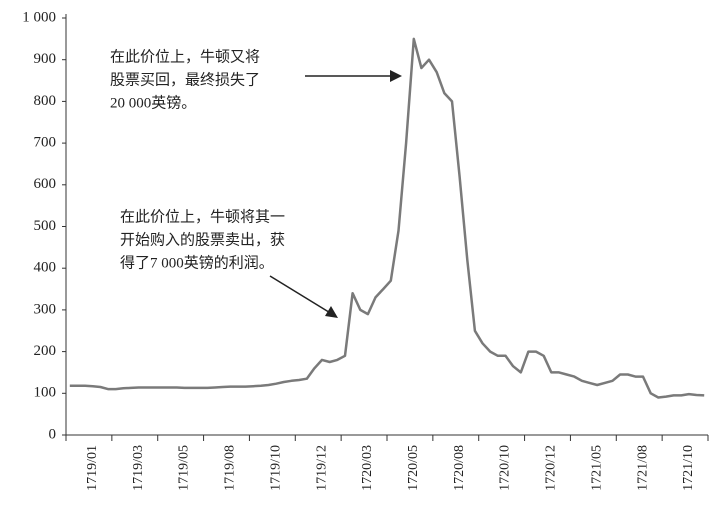 This screenshot has height=521, width=728. Describe the element at coordinates (275, 468) in the screenshot. I see `x-tick-label: 1719/10` at that location.